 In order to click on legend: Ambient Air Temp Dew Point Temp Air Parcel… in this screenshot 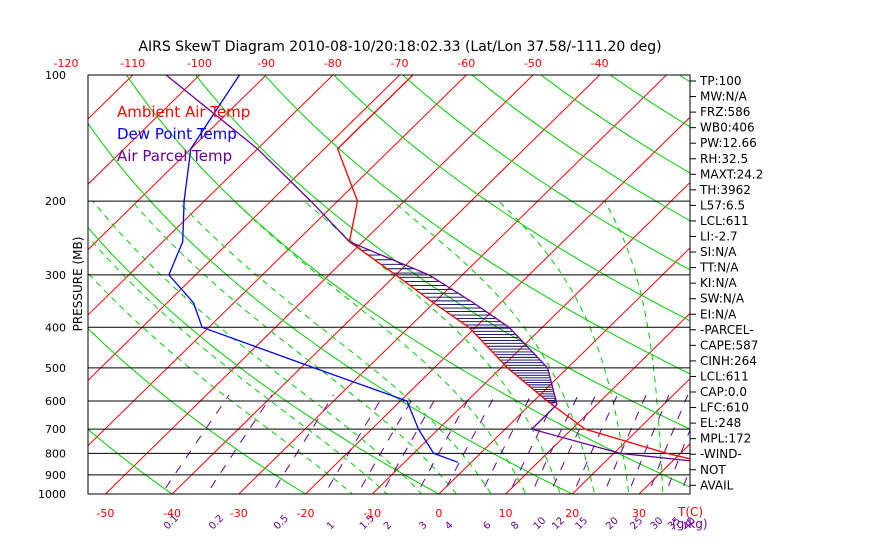, I will do `click(183, 134)`.